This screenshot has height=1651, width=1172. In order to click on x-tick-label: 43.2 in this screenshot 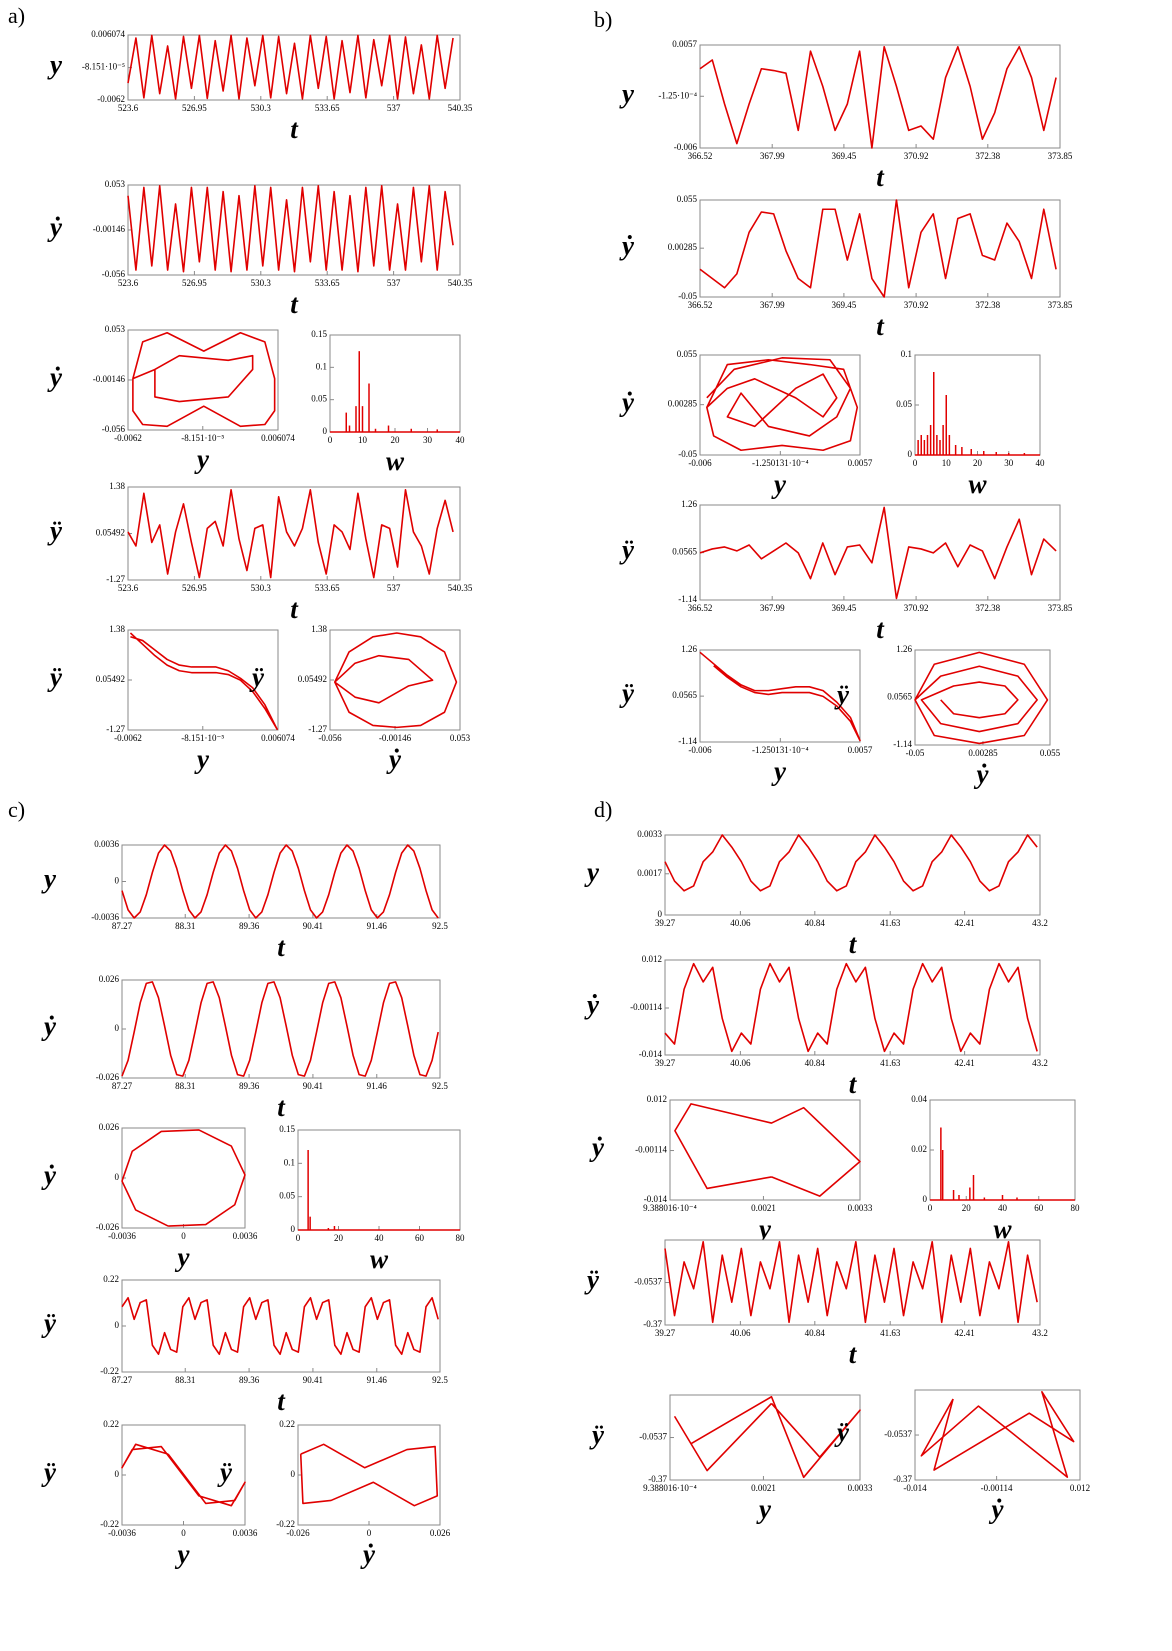, I will do `click(1040, 1333)`.